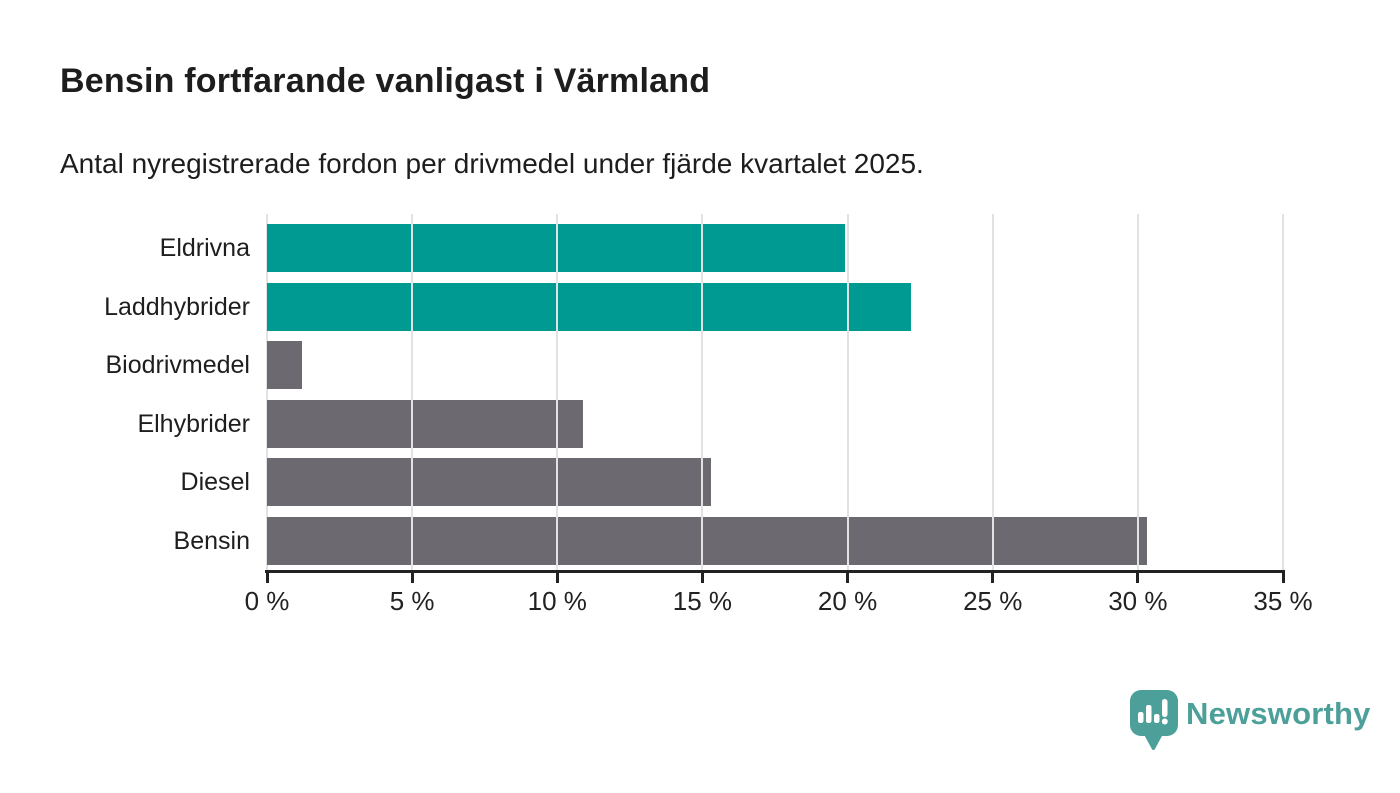  I want to click on bar-eldrivna, so click(556, 248).